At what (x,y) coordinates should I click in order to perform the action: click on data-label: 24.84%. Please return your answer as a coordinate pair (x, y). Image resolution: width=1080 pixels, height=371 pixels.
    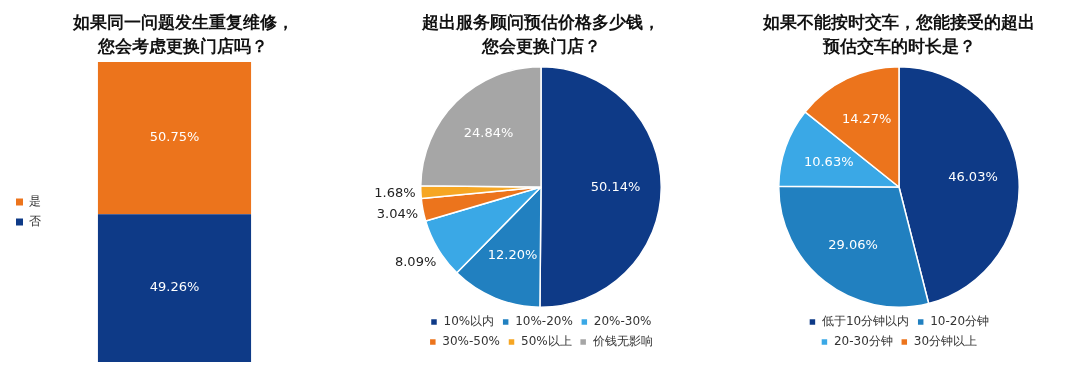
    Looking at the image, I should click on (488, 133).